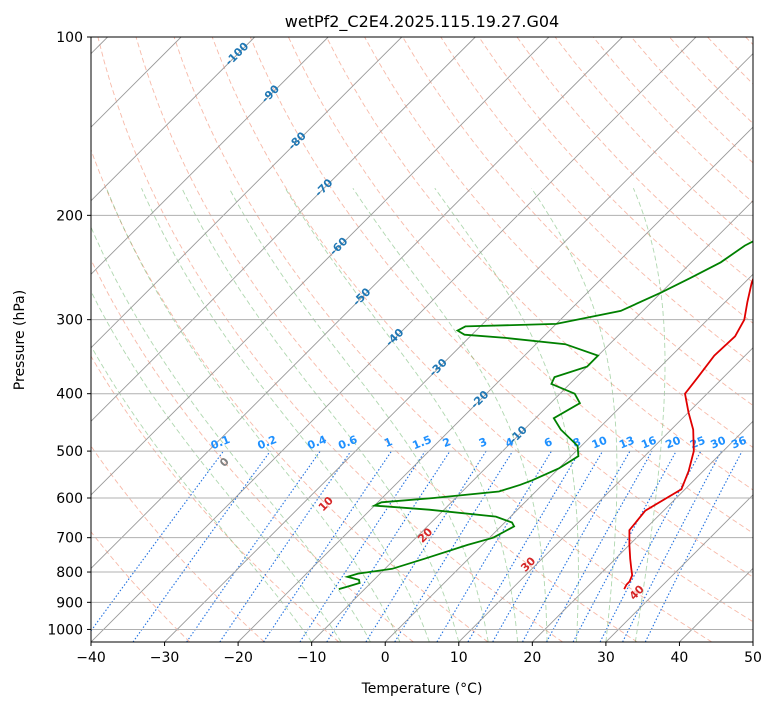 The image size is (775, 708). Describe the element at coordinates (447, 442) in the screenshot. I see `mixing-ratio-label: 2` at that location.